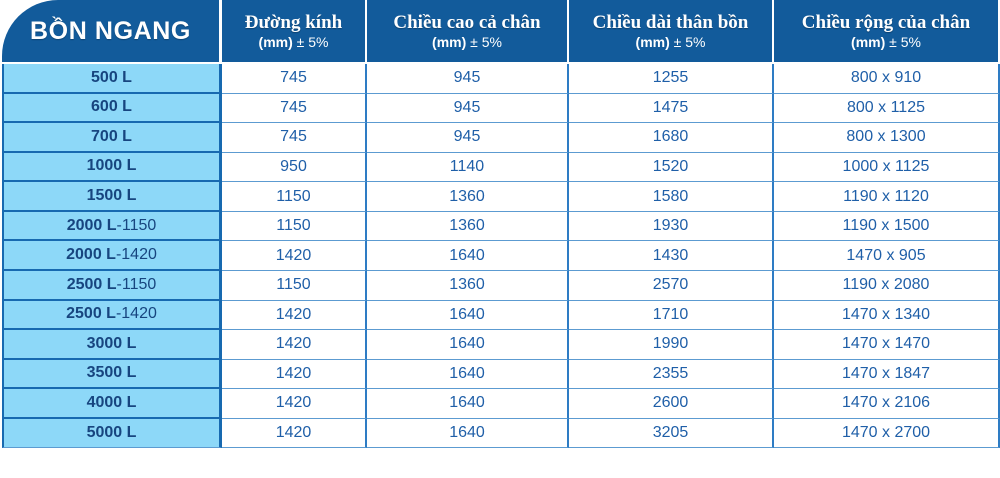 The height and width of the screenshot is (478, 1000). What do you see at coordinates (671, 374) in the screenshot?
I see `cell-body-length: 2355` at bounding box center [671, 374].